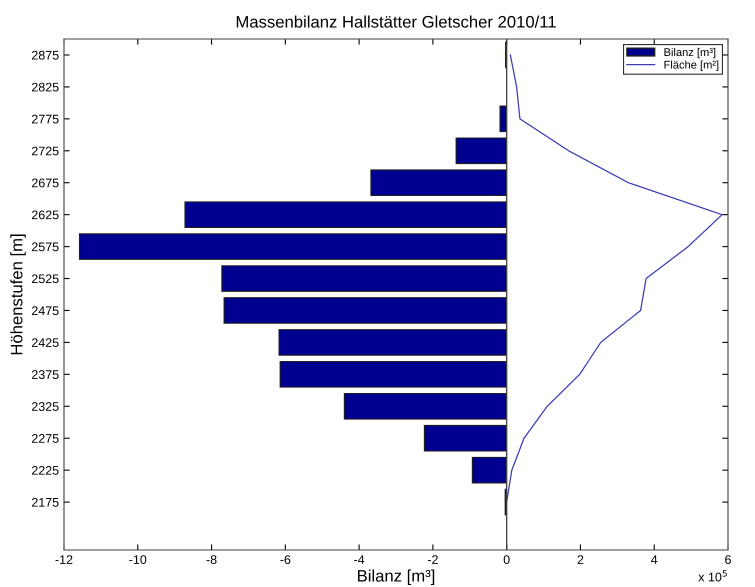  Describe the element at coordinates (45, 119) in the screenshot. I see `y-tick-label: 2775` at that location.